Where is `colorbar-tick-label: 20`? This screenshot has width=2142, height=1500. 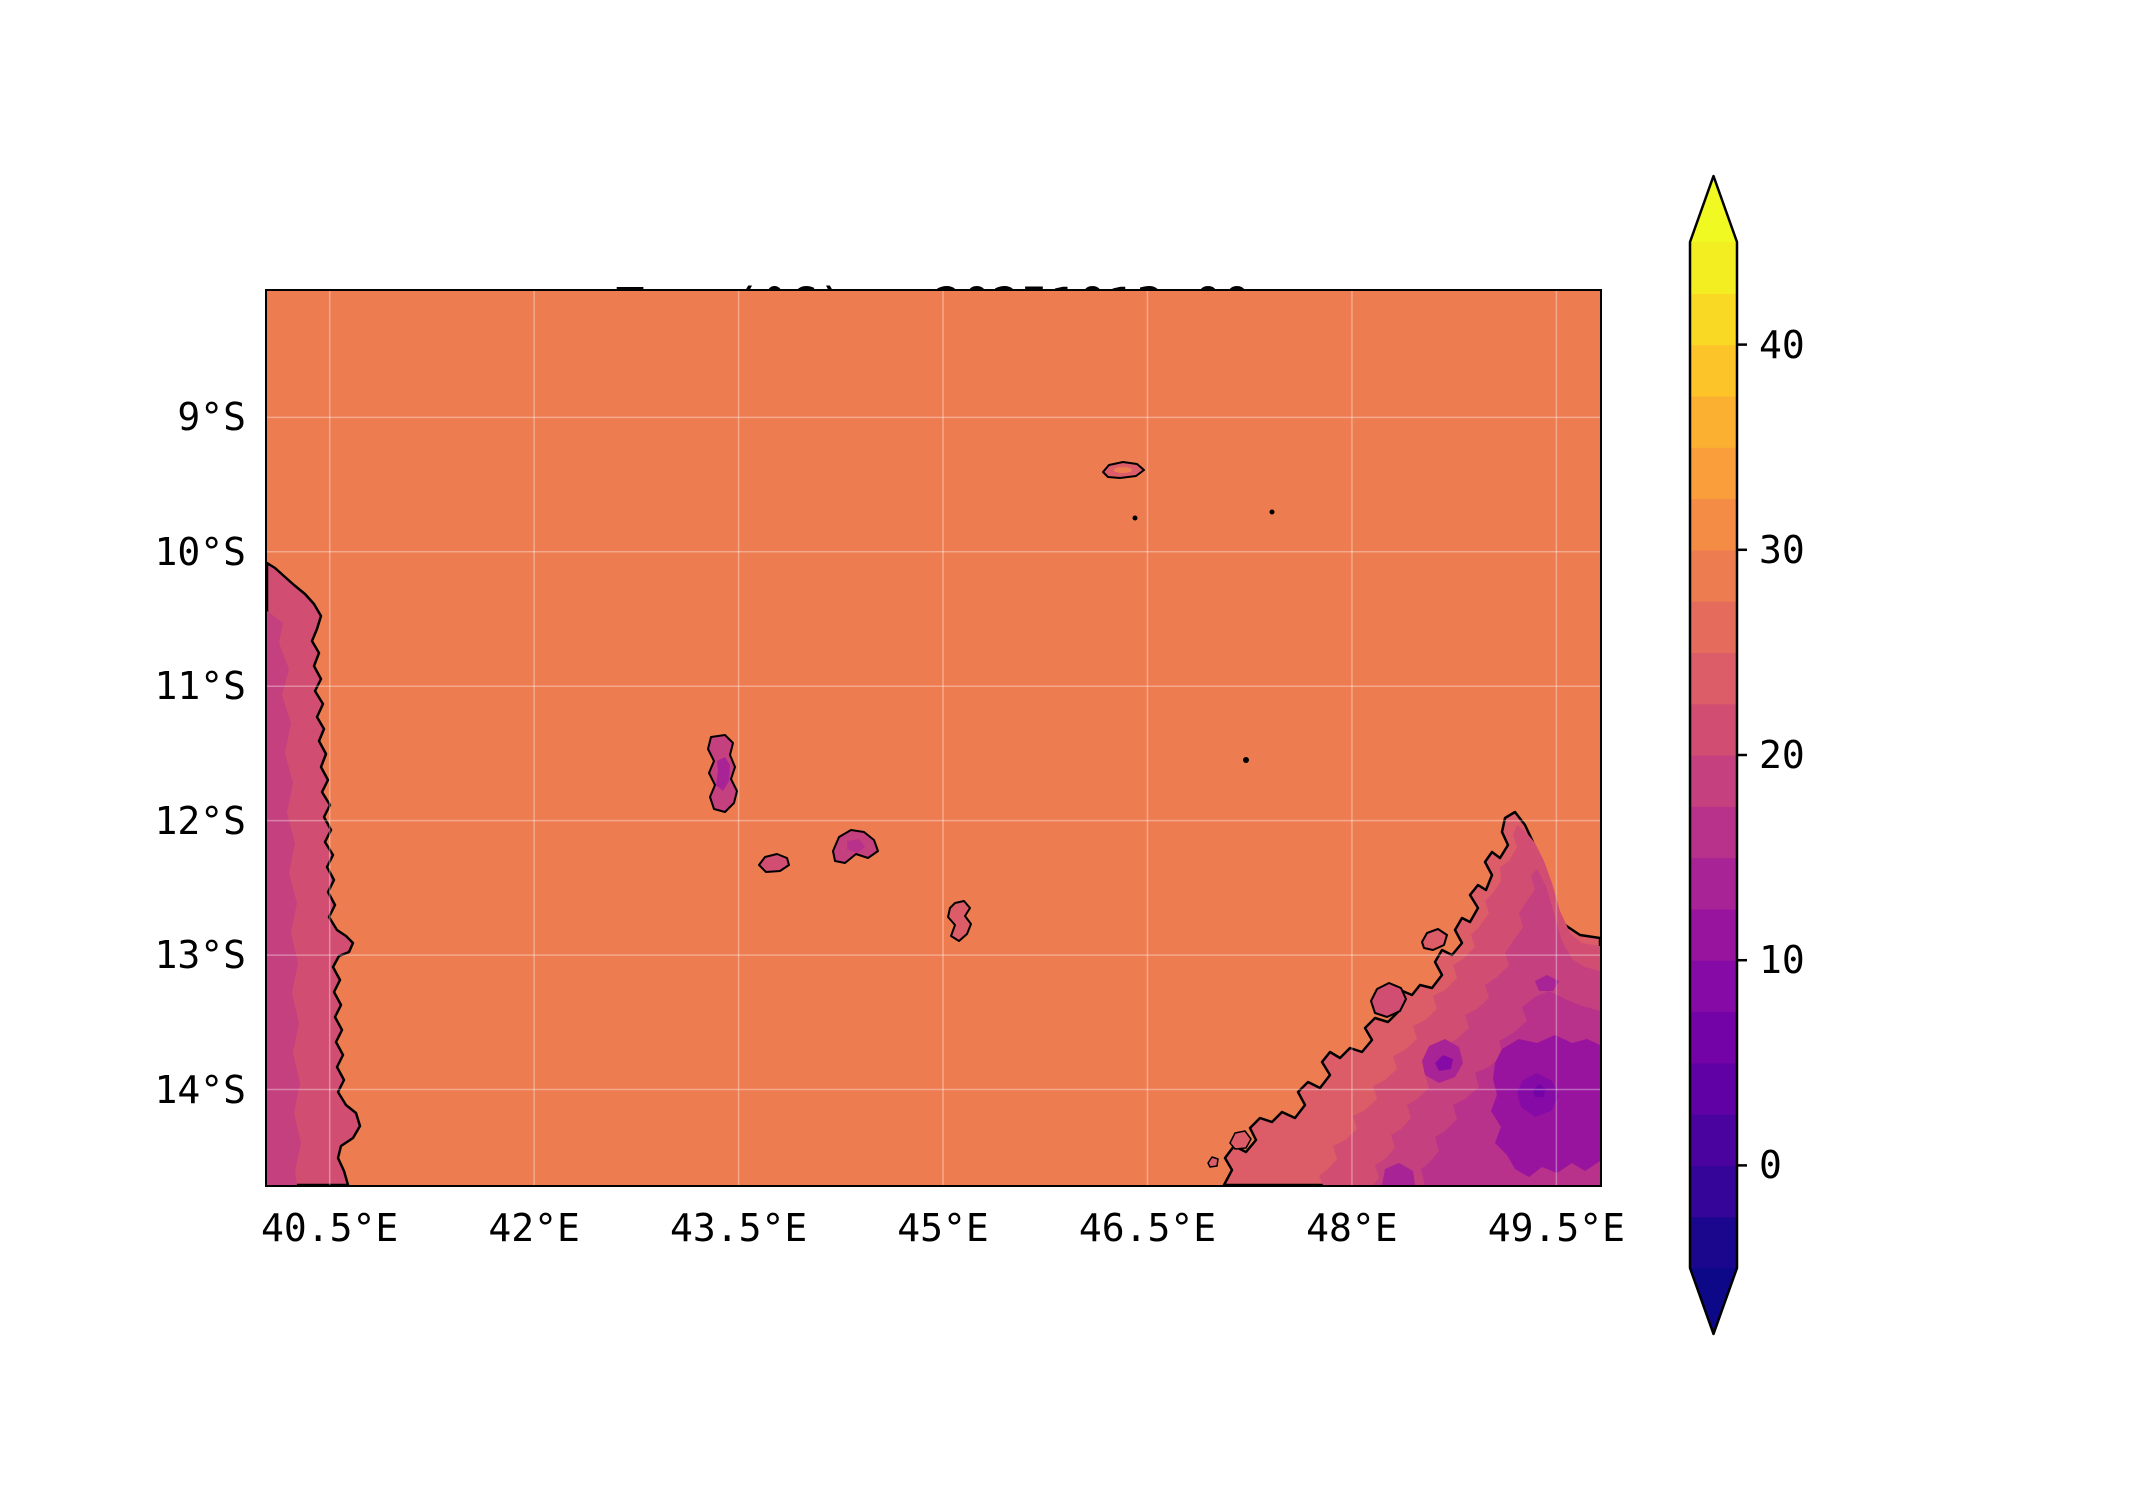
colorbar-tick-label: 20 is located at coordinates (1782, 755).